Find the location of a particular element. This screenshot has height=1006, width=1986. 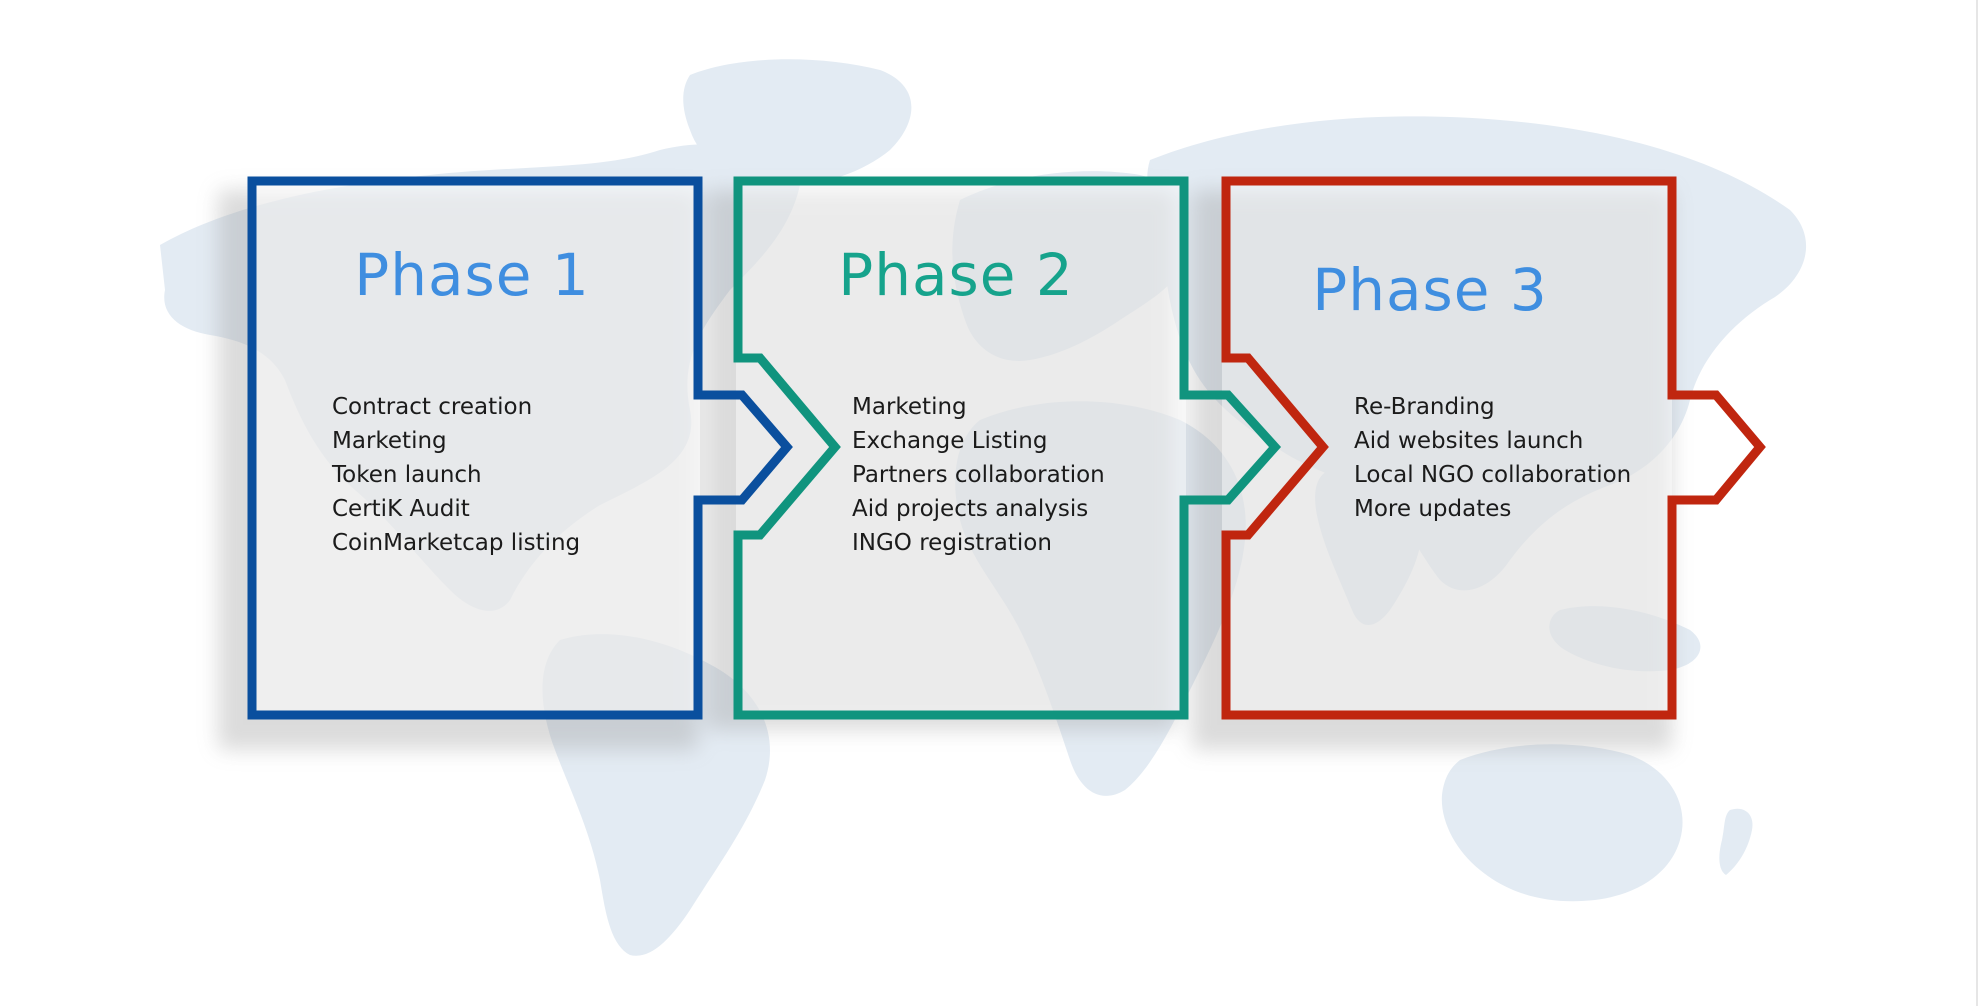

phase-2-item: INGO registration is located at coordinates (952, 543).